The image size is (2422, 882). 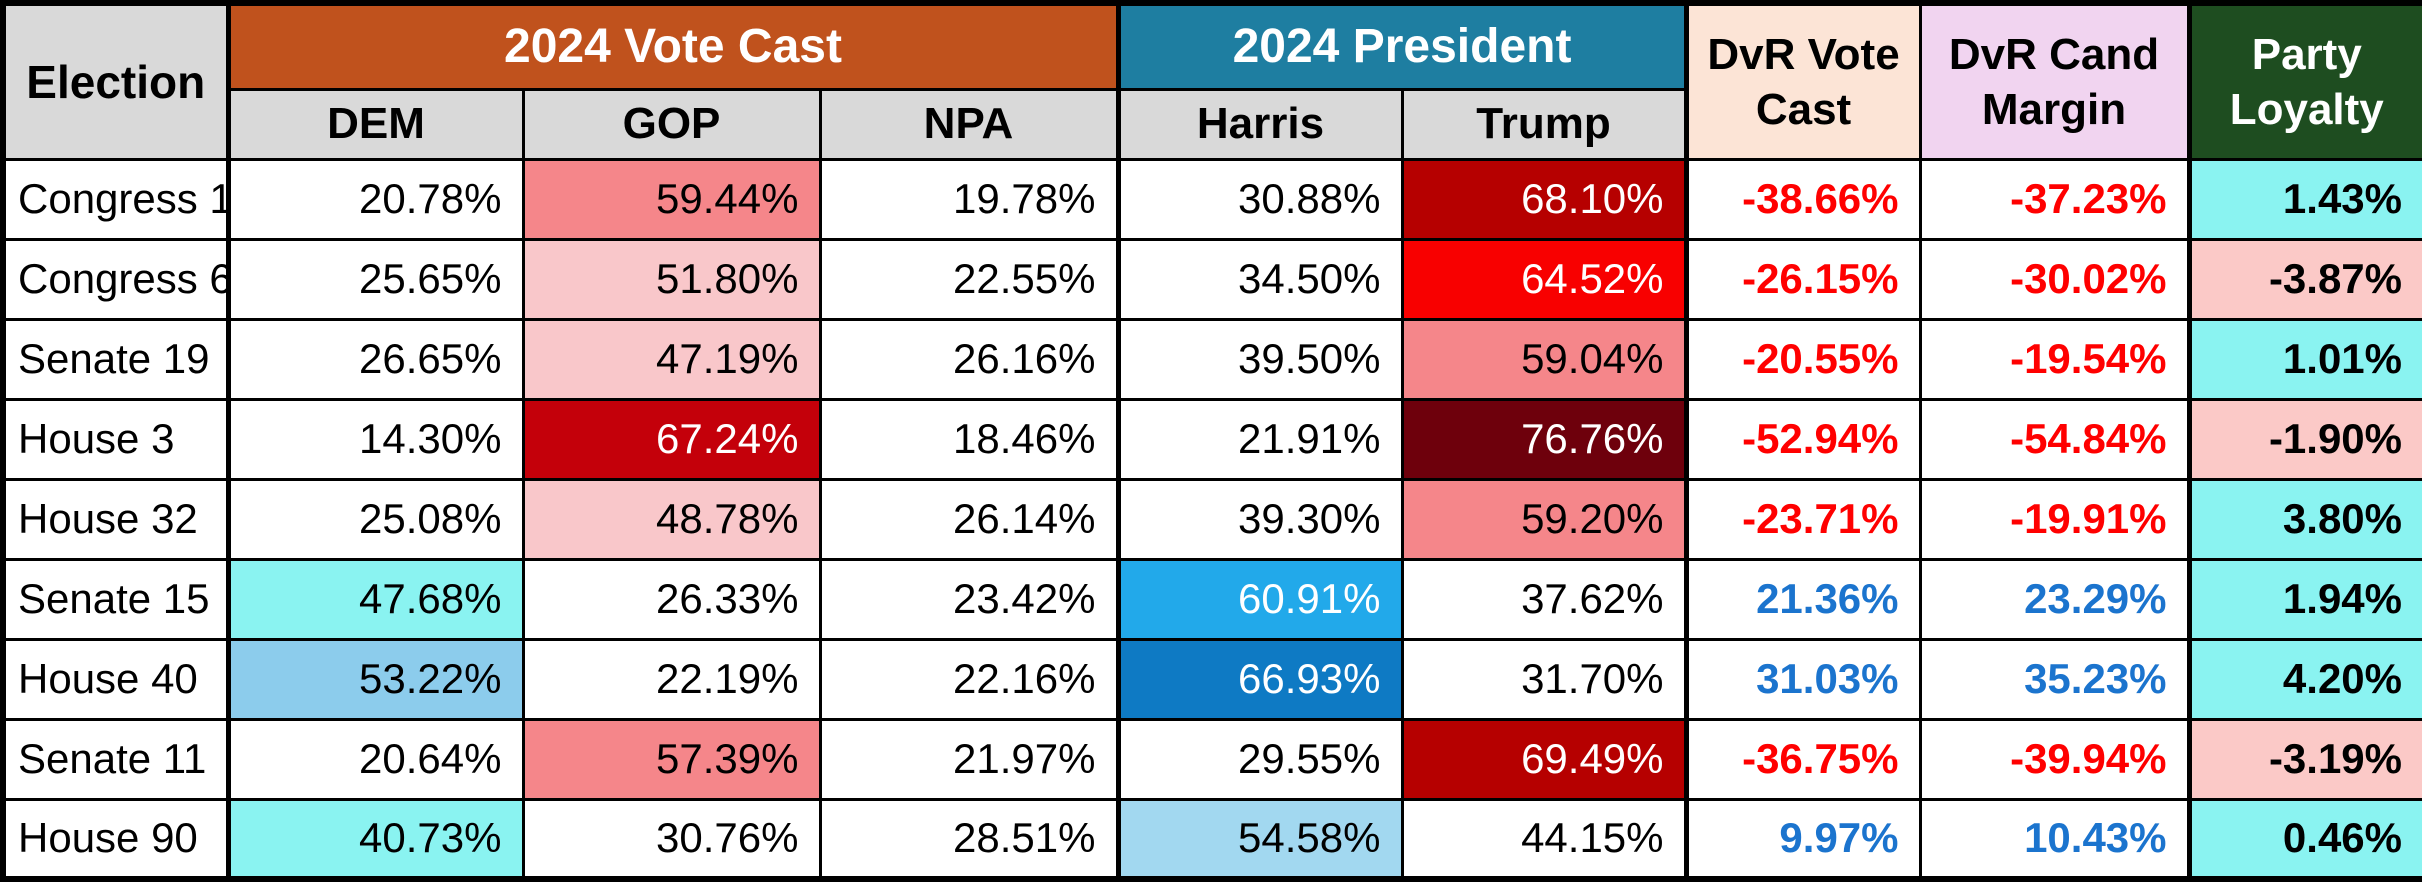 What do you see at coordinates (115, 81) in the screenshot?
I see `column-header-election: Election` at bounding box center [115, 81].